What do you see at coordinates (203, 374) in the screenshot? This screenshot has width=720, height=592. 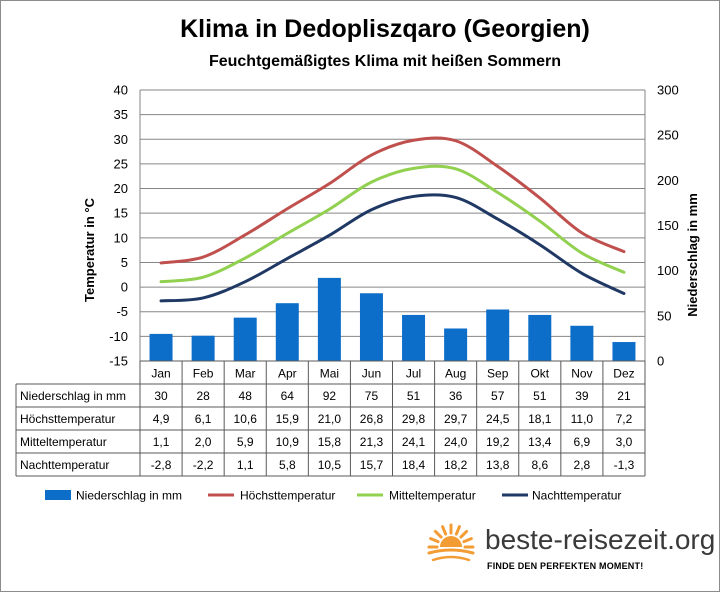 I see `x-tick-label: Feb` at bounding box center [203, 374].